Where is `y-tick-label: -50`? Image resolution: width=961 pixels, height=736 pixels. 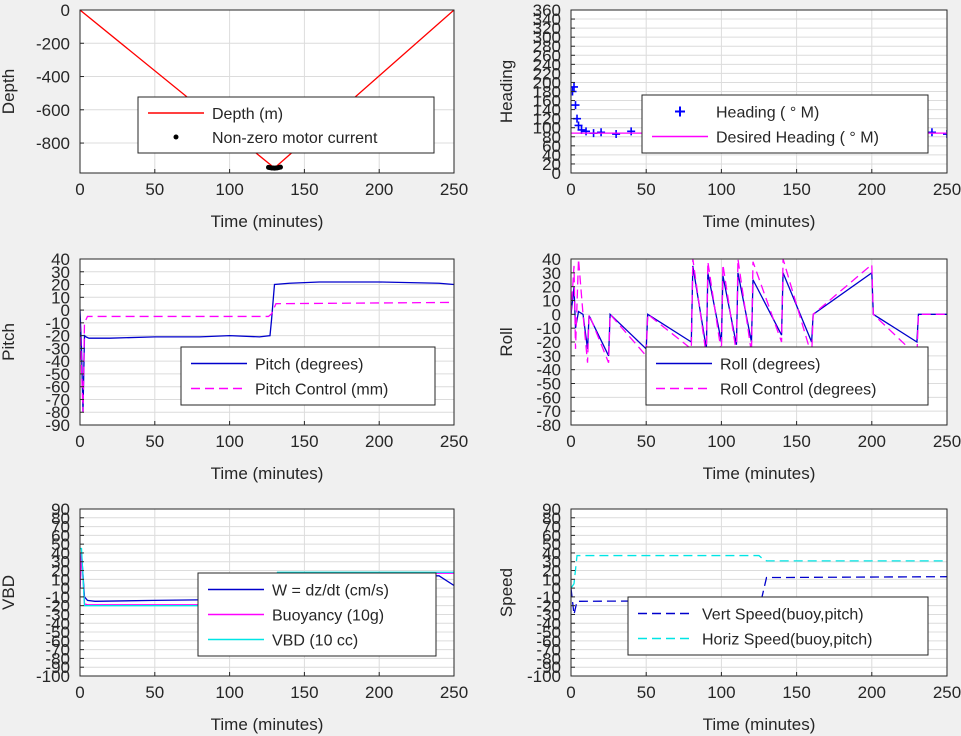 y-tick-label: -50 is located at coordinates (57, 374).